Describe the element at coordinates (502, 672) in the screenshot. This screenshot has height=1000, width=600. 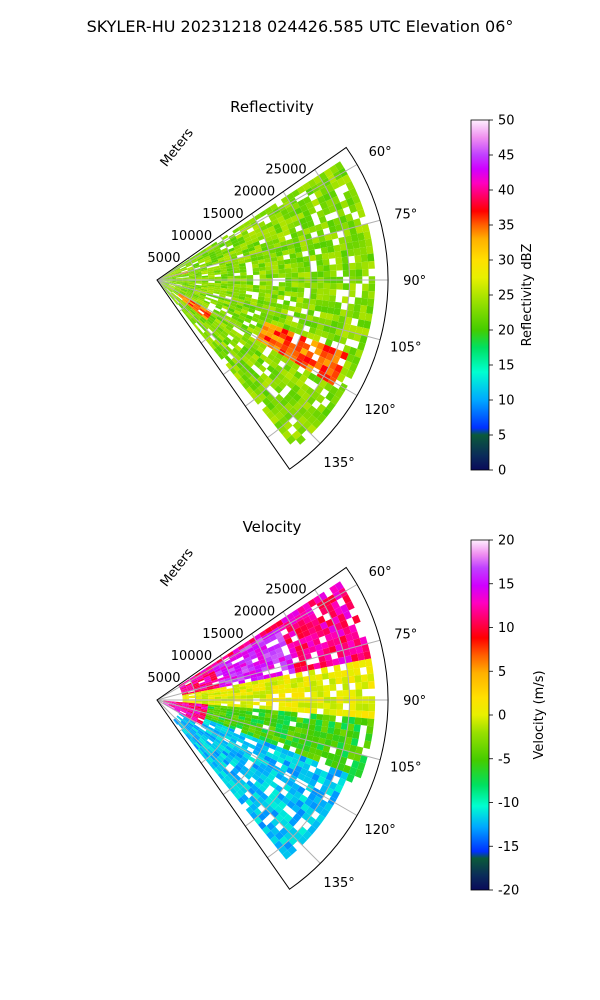
I see `colorbar-tick-label: 5` at that location.